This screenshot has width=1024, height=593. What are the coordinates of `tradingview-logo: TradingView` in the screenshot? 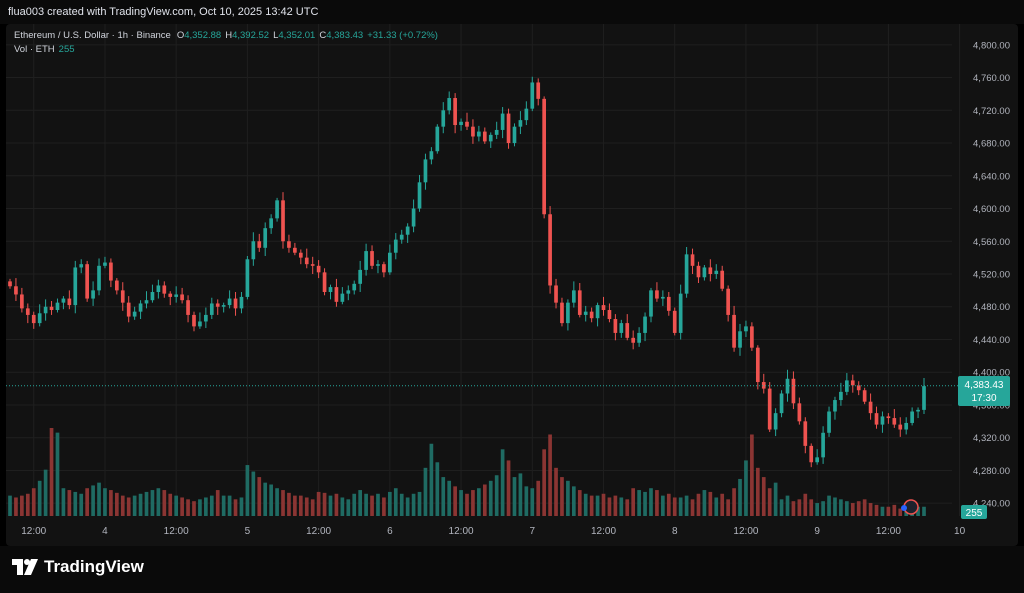 It's located at (78, 567).